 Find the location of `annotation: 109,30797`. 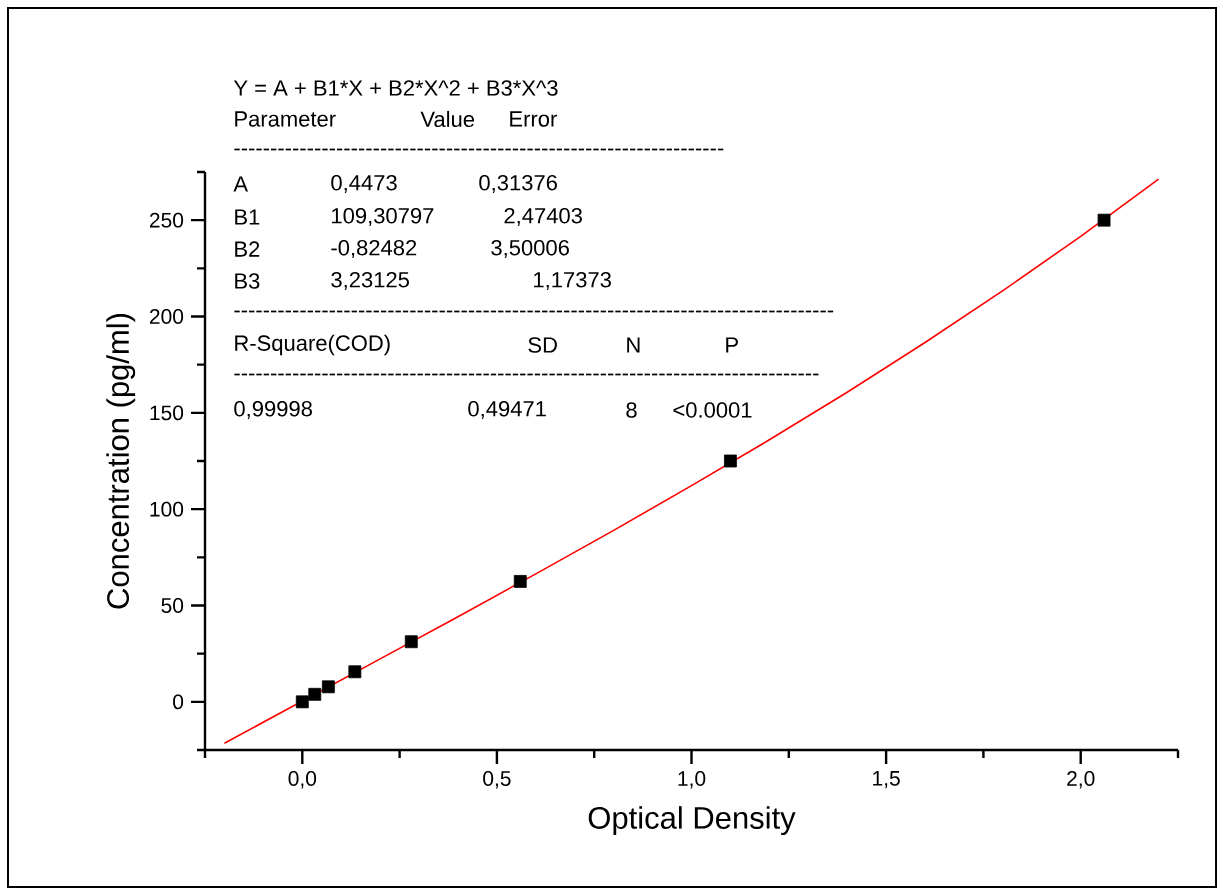

annotation: 109,30797 is located at coordinates (383, 217).